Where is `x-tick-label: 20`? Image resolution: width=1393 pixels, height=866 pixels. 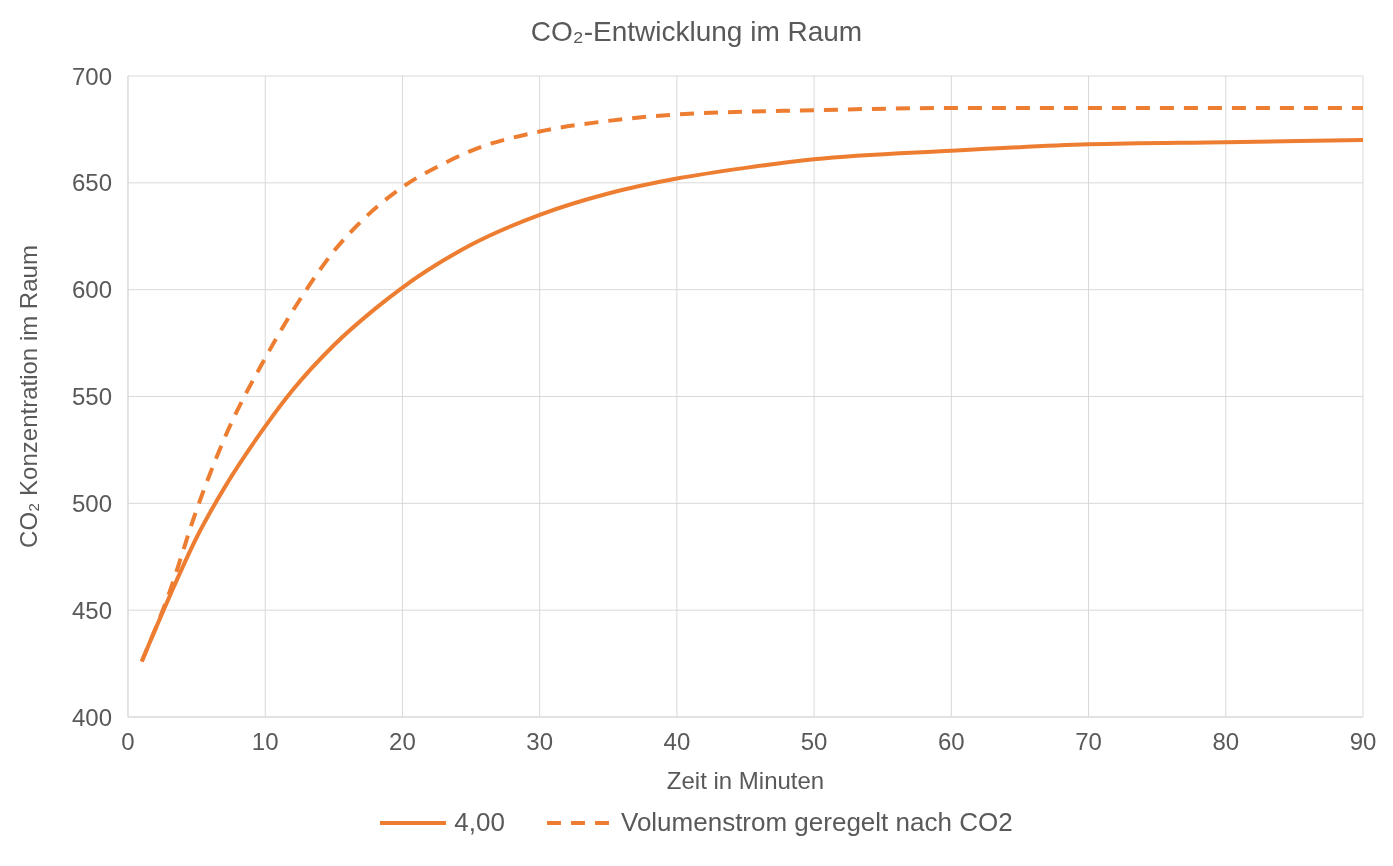 x-tick-label: 20 is located at coordinates (402, 742).